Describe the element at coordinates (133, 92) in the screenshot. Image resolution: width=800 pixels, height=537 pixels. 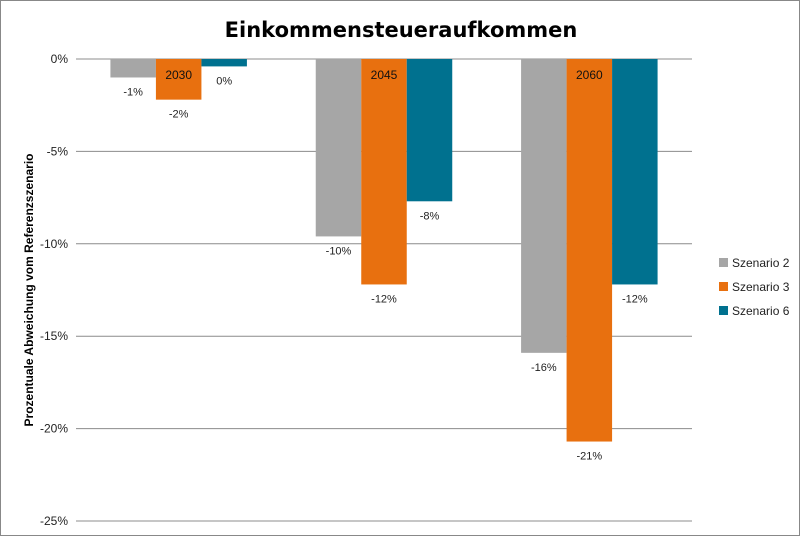
I see `data-label: -1%` at that location.